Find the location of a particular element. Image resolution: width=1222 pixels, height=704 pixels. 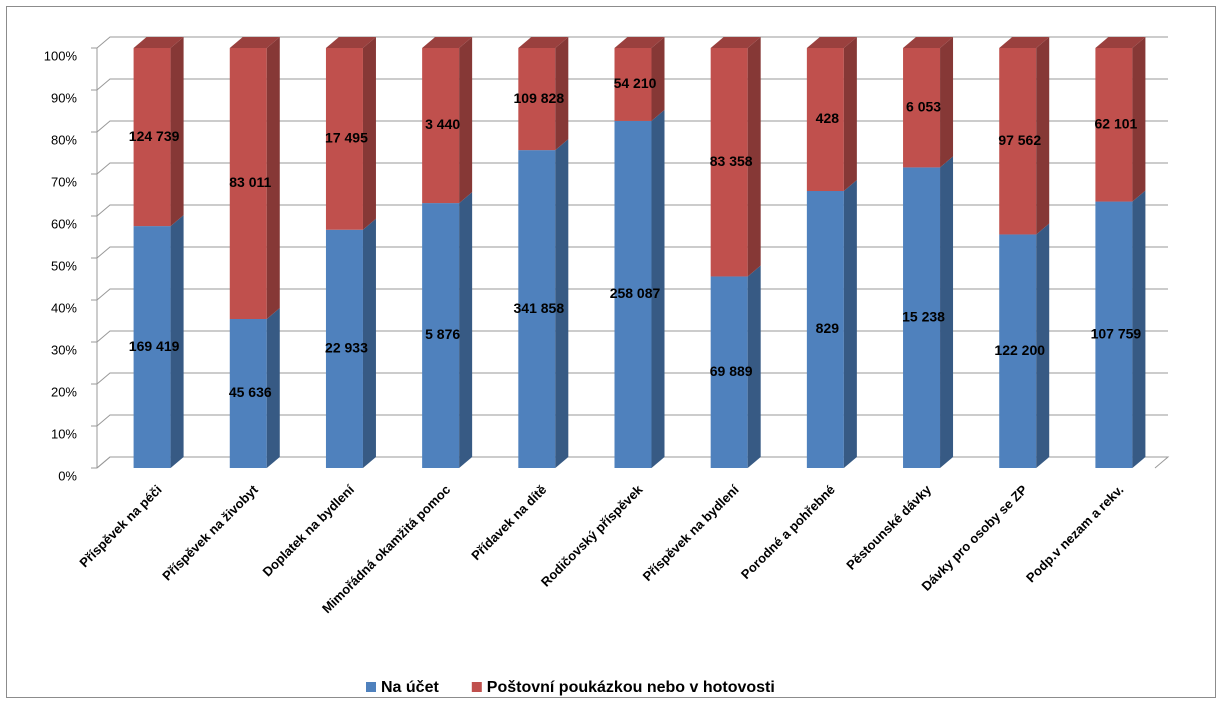

data-label: 45 636 is located at coordinates (250, 392).